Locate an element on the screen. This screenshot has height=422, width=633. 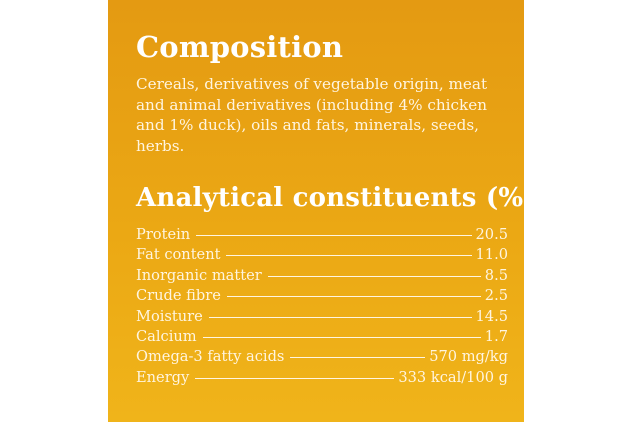
row-value: 333 kcal/100 g is located at coordinates (453, 377).